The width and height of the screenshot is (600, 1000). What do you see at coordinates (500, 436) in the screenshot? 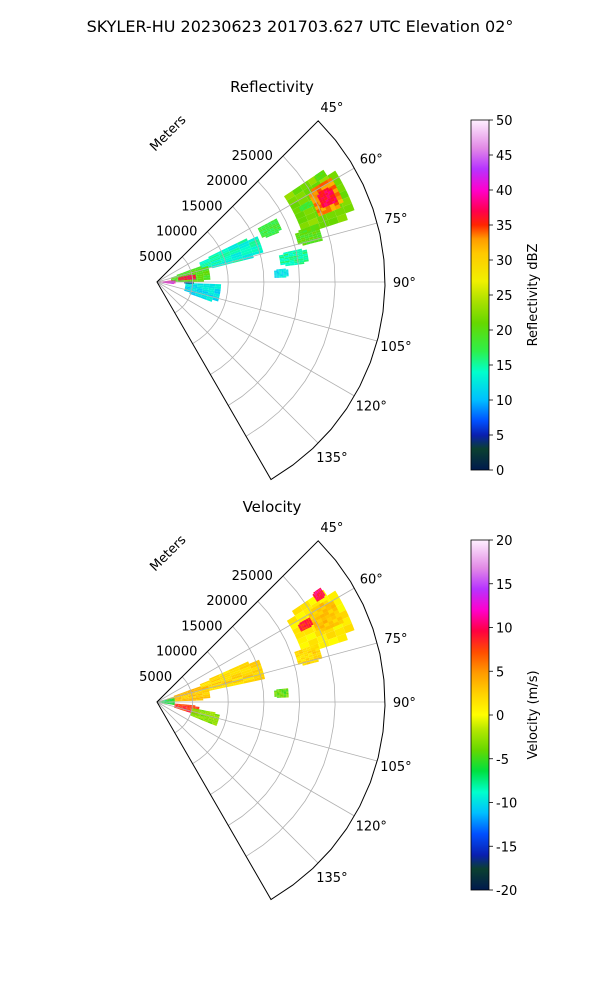
I see `colorbar-tick-label: 5` at bounding box center [500, 436].